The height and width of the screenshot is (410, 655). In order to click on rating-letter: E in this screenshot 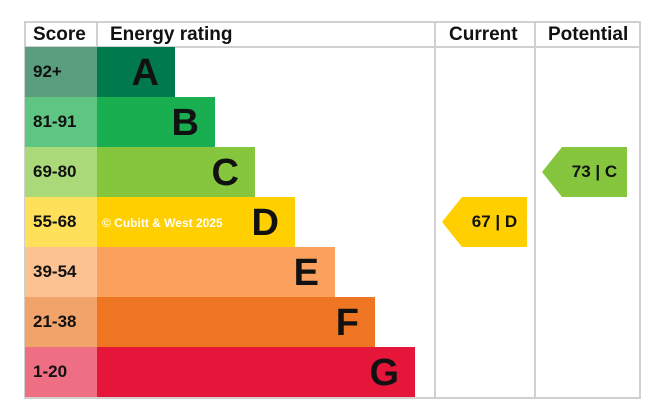, I will do `click(306, 273)`.